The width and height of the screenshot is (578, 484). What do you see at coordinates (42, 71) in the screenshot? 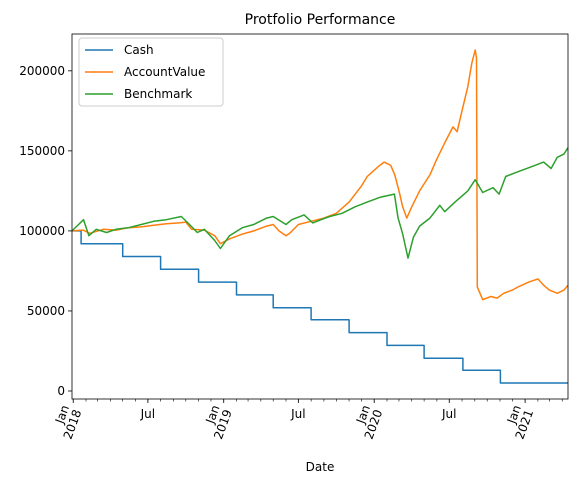
I see `y-tick-label: 200000` at bounding box center [42, 71].